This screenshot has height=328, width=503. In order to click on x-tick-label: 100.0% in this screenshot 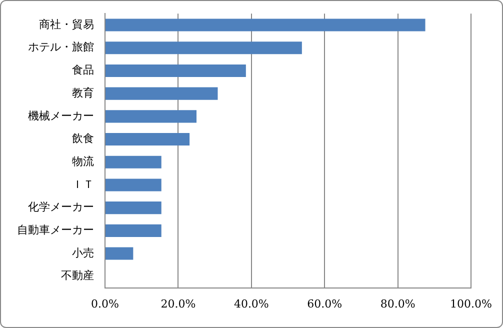, I will do `click(471, 303)`.